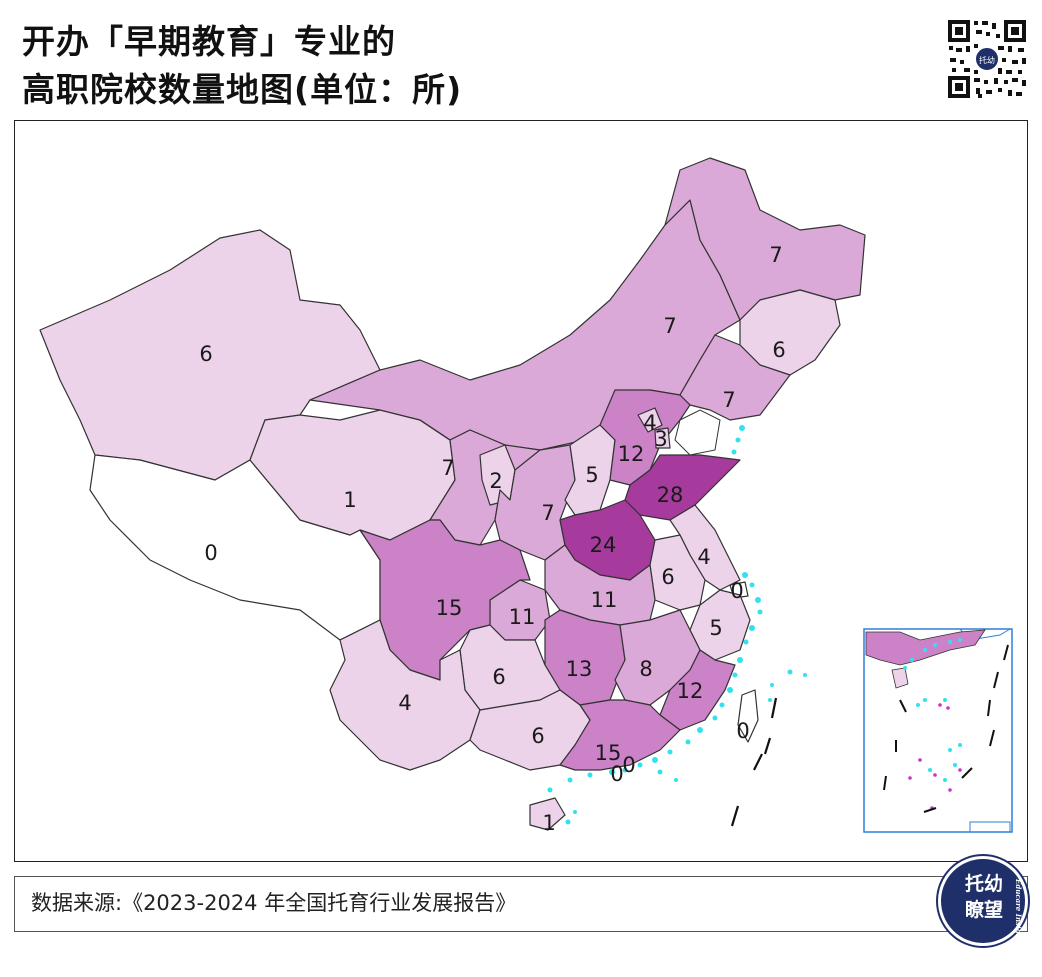 Image resolution: width=1042 pixels, height=977 pixels. I want to click on coastal-islands, so click(677, 625).